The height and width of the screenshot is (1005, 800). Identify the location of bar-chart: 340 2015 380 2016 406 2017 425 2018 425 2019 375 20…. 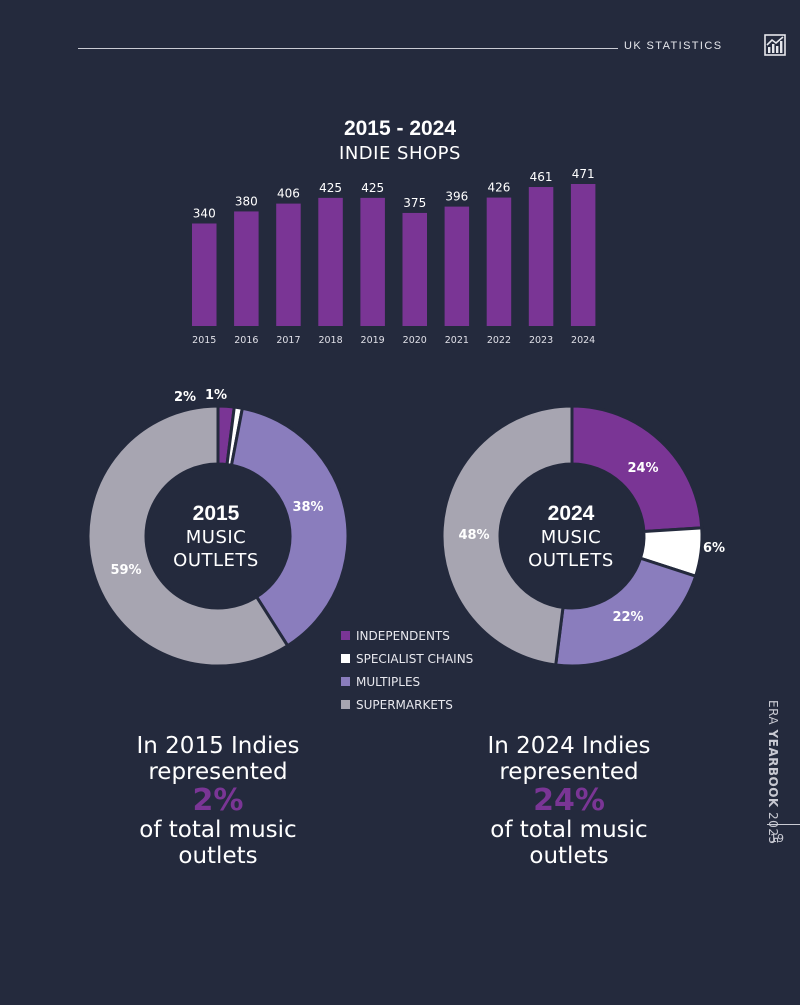
(394, 256).